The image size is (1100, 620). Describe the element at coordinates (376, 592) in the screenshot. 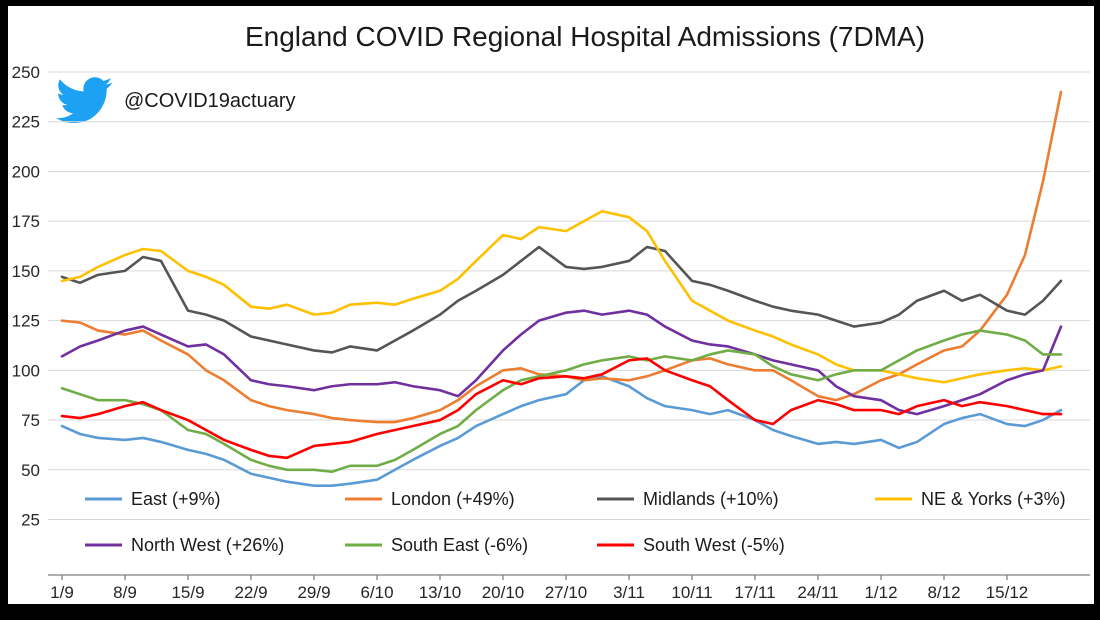

I see `x-tick-label: 6/10` at that location.